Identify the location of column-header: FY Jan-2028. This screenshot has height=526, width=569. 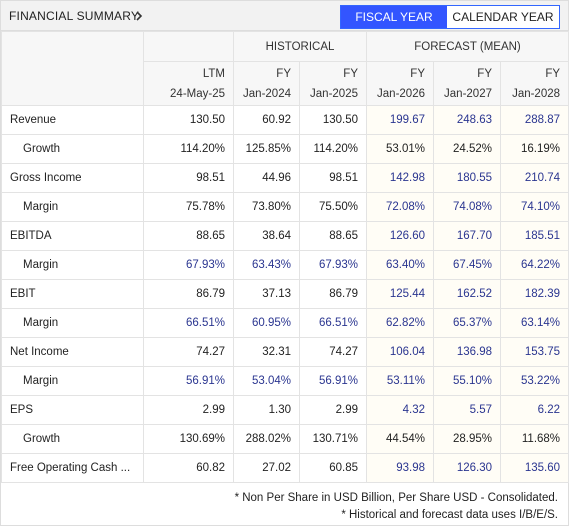
(534, 83).